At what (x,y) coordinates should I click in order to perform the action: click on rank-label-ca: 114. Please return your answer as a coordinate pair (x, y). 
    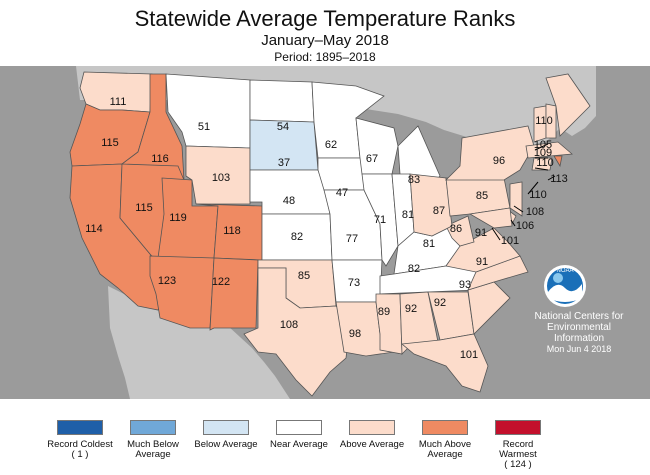
    Looking at the image, I should click on (94, 229).